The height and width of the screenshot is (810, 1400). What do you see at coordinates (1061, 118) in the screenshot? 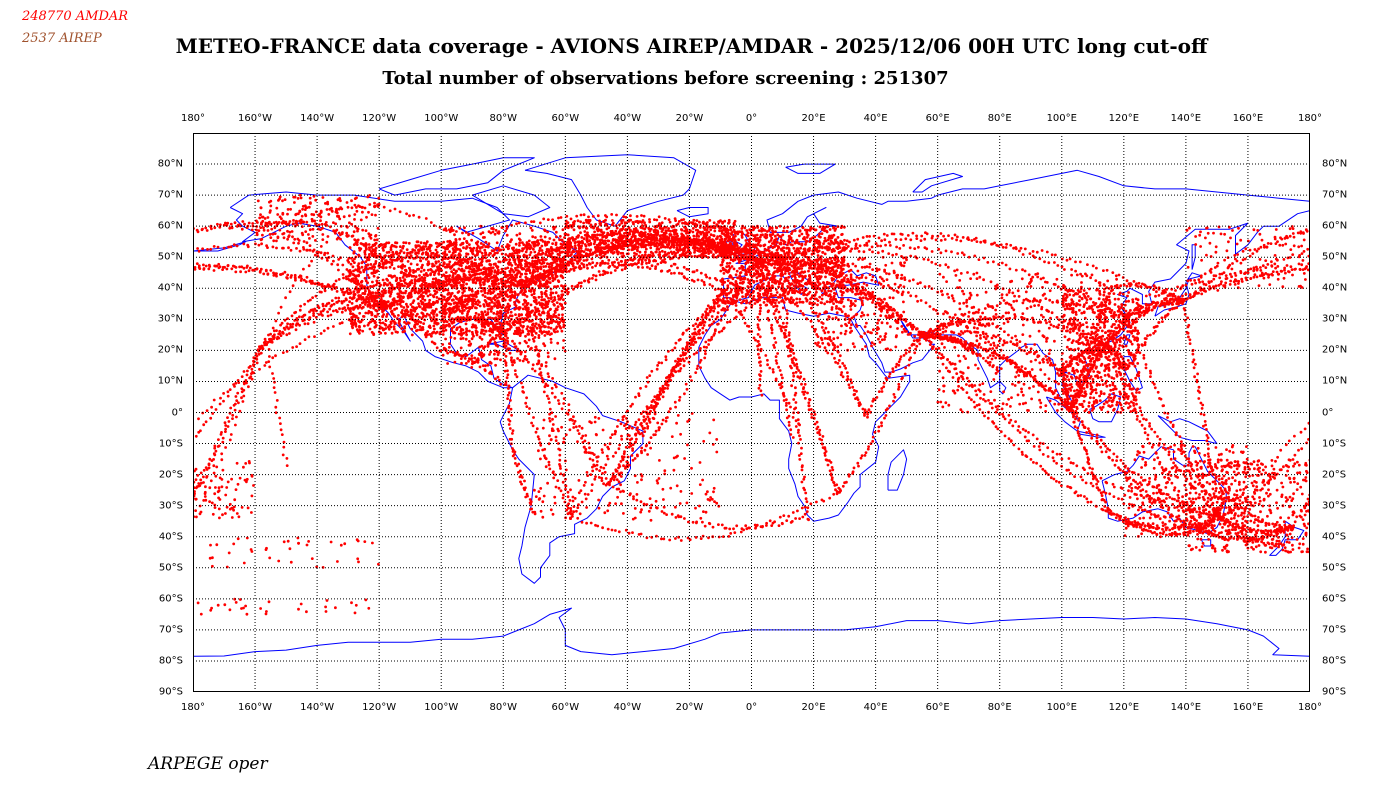
I see `longitude-label: 100°E` at bounding box center [1061, 118].